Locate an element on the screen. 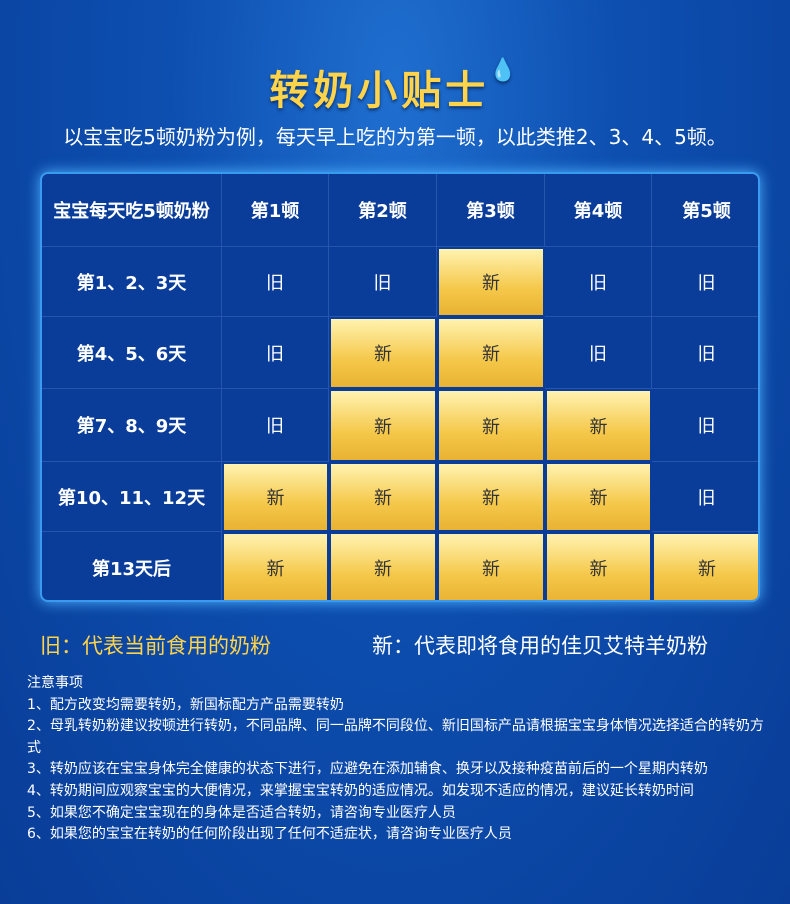 The width and height of the screenshot is (790, 904). note-item: 5、如果您不确定宝宝现在的身体是否适合转奶，请咨询专业医疗人员 is located at coordinates (241, 812).